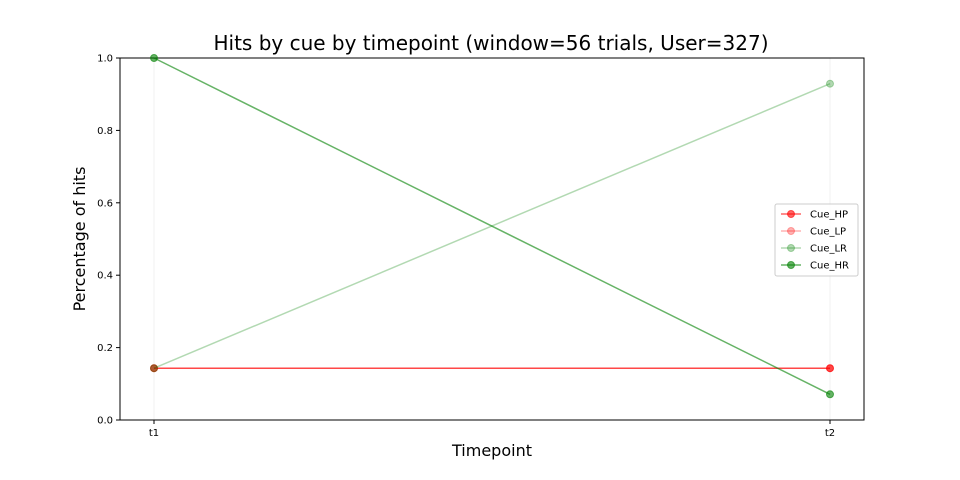 This screenshot has width=960, height=480. I want to click on legend-label: Cue_HR, so click(829, 266).